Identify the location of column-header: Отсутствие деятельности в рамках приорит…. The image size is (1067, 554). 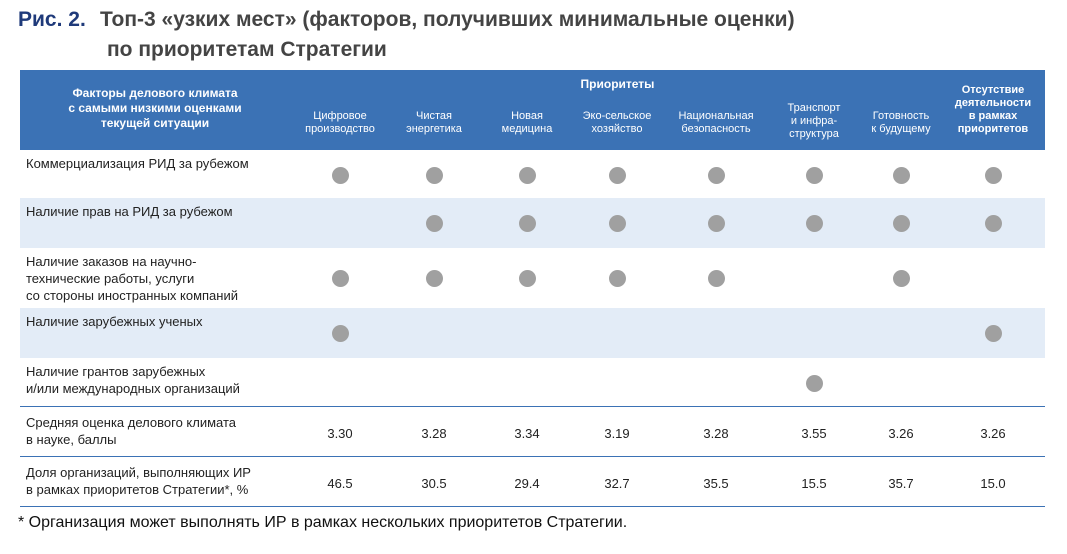
(993, 109).